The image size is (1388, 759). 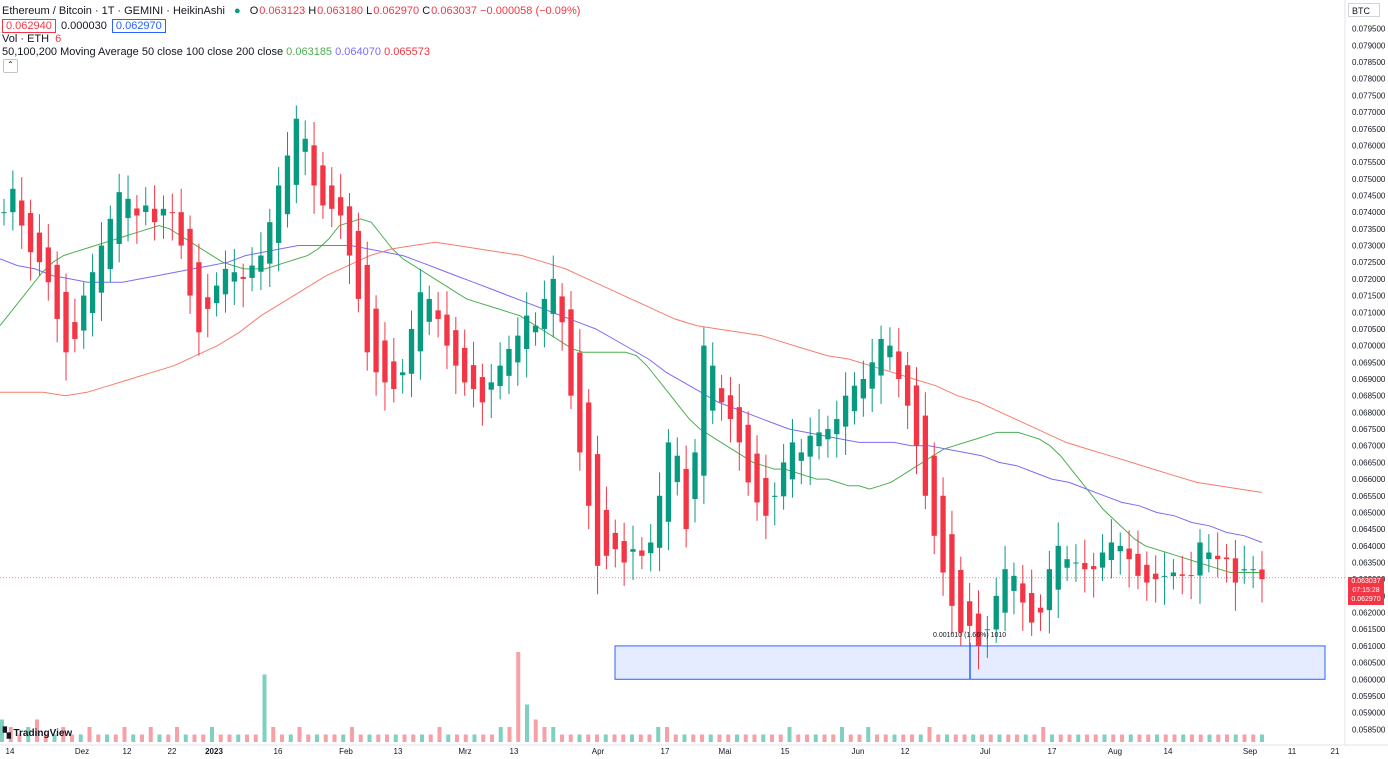 What do you see at coordinates (1369, 45) in the screenshot?
I see `price-tick-label: 0.079000` at bounding box center [1369, 45].